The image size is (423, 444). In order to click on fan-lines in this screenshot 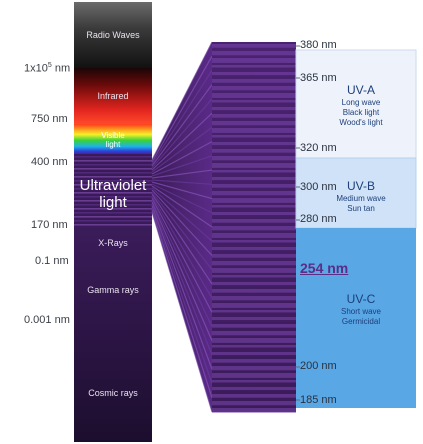, I will do `click(182, 227)`.